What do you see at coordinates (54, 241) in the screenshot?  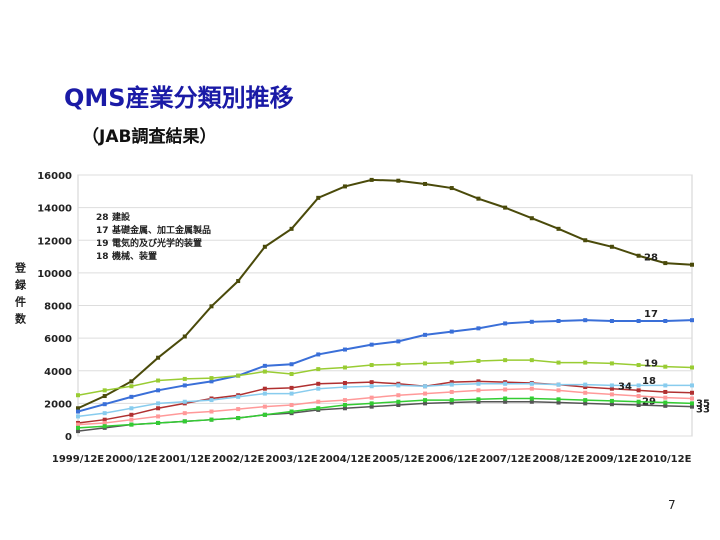 I see `y-tick-label: 12000` at bounding box center [54, 241].